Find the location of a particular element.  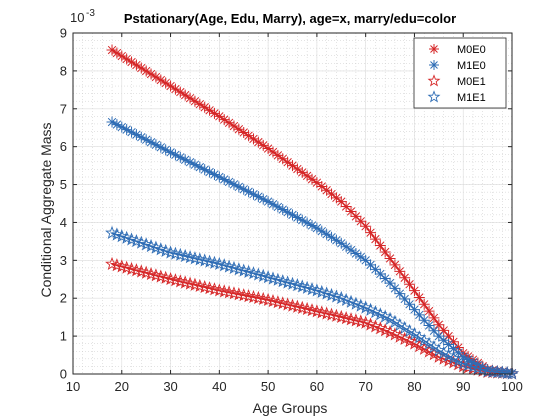

x-axis-label: Age Groups is located at coordinates (290, 408).